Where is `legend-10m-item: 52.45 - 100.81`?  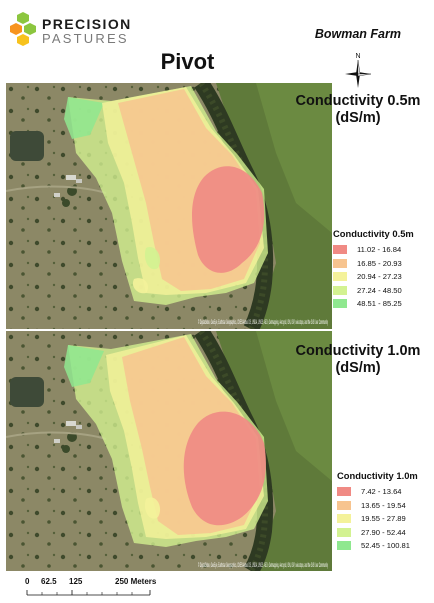 legend-10m-item: 52.45 - 100.81 is located at coordinates (377, 546).